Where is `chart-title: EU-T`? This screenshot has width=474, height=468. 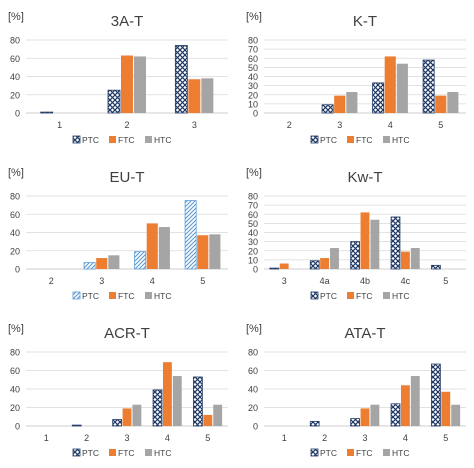
chart-title: EU-T is located at coordinates (127, 177).